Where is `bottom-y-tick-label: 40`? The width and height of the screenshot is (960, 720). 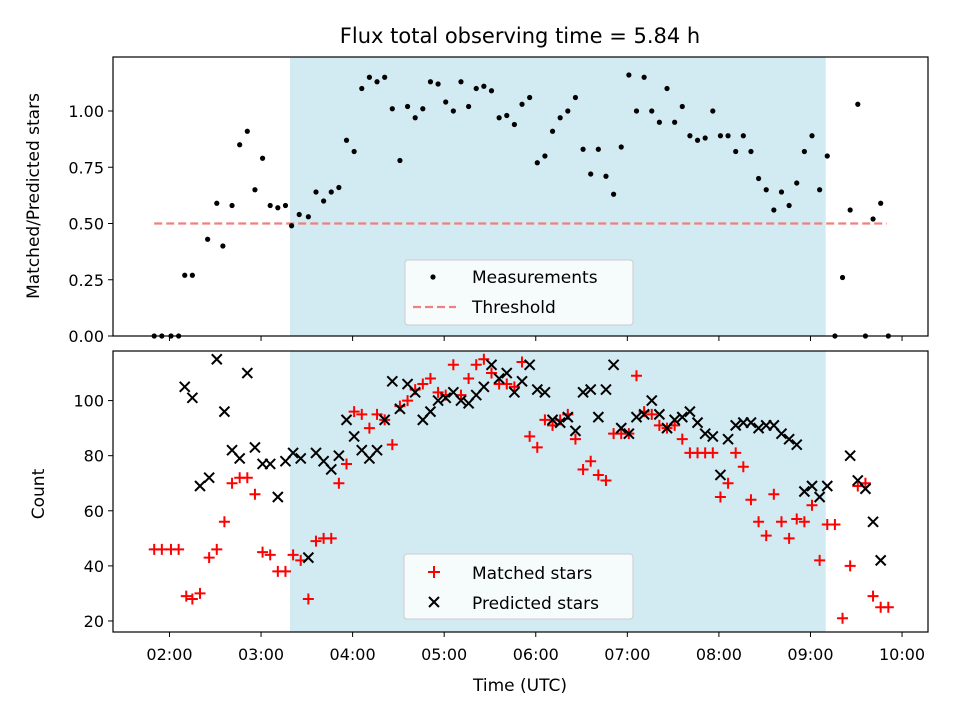 bottom-y-tick-label: 40 is located at coordinates (94, 566).